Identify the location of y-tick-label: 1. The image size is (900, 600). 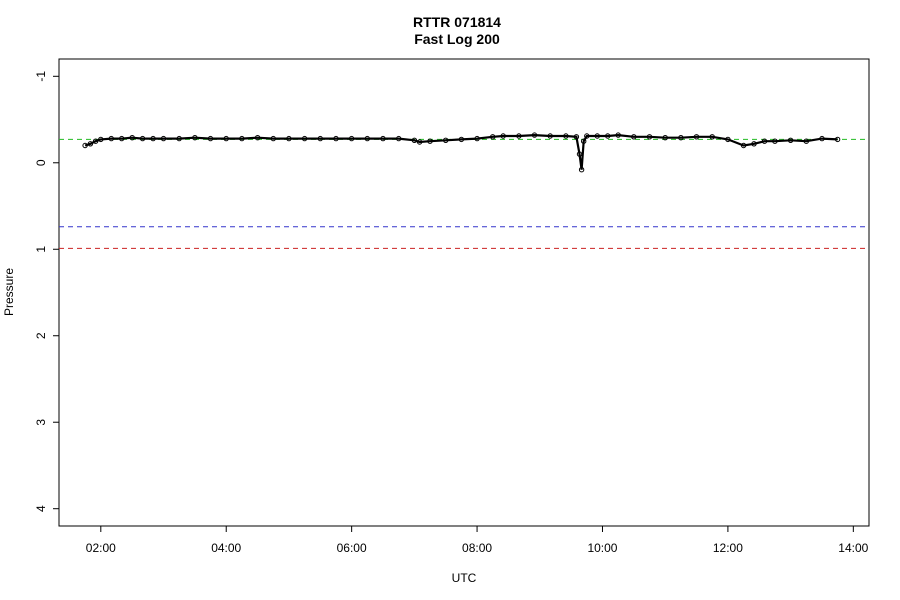
(41, 249).